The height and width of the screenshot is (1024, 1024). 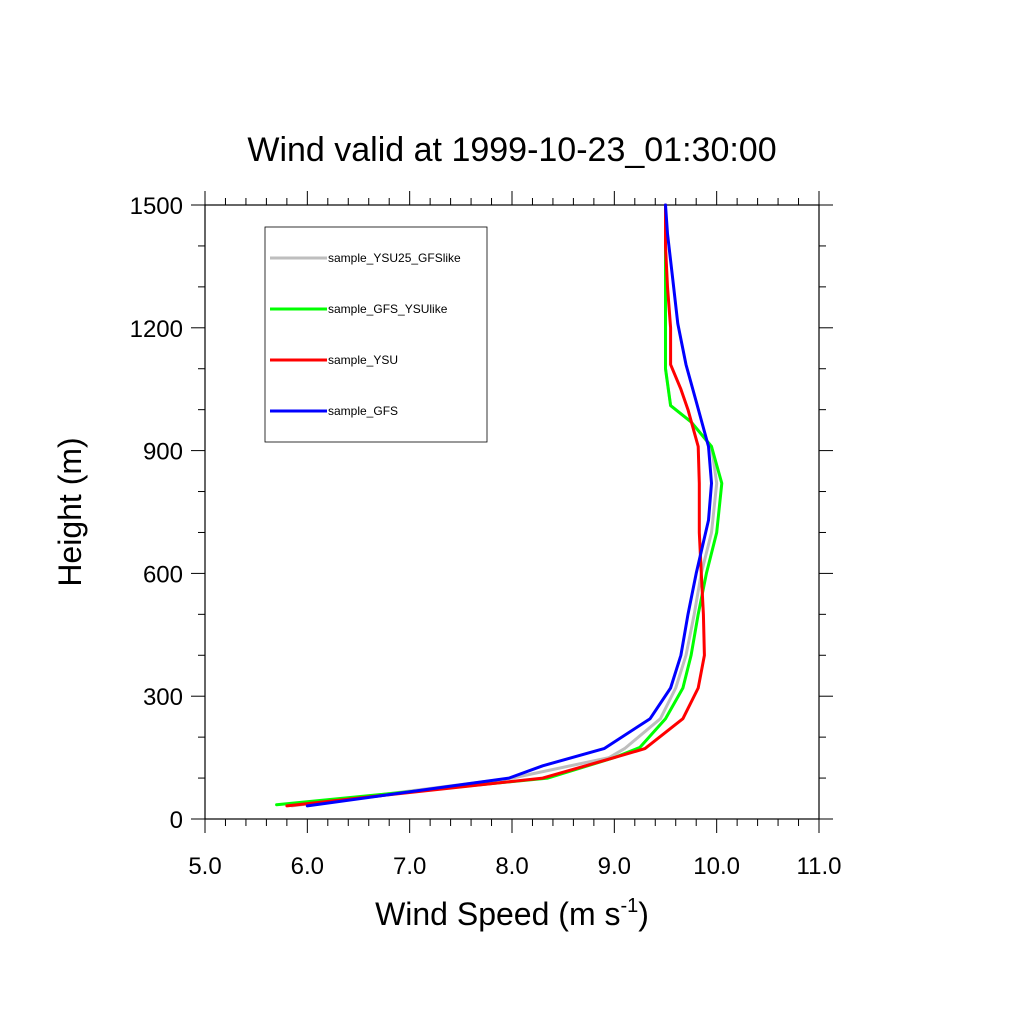 I want to click on x-tick-label: 7.0, so click(x=409, y=866).